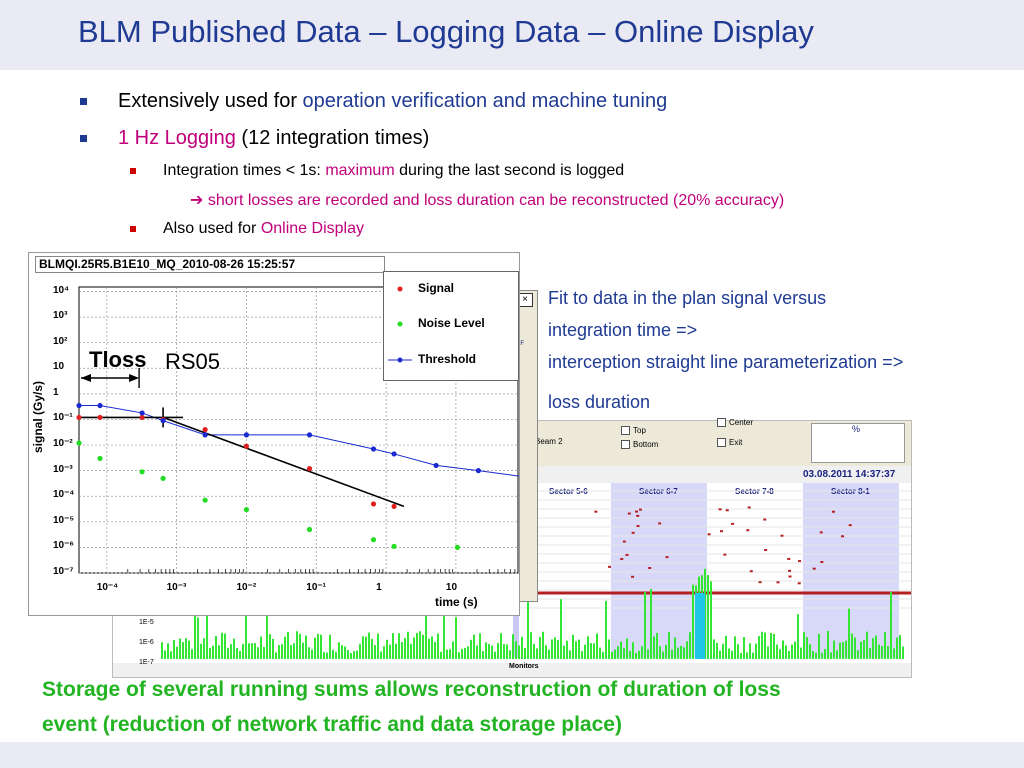 The width and height of the screenshot is (1024, 768). I want to click on y-tick-label: 10², so click(60, 341).